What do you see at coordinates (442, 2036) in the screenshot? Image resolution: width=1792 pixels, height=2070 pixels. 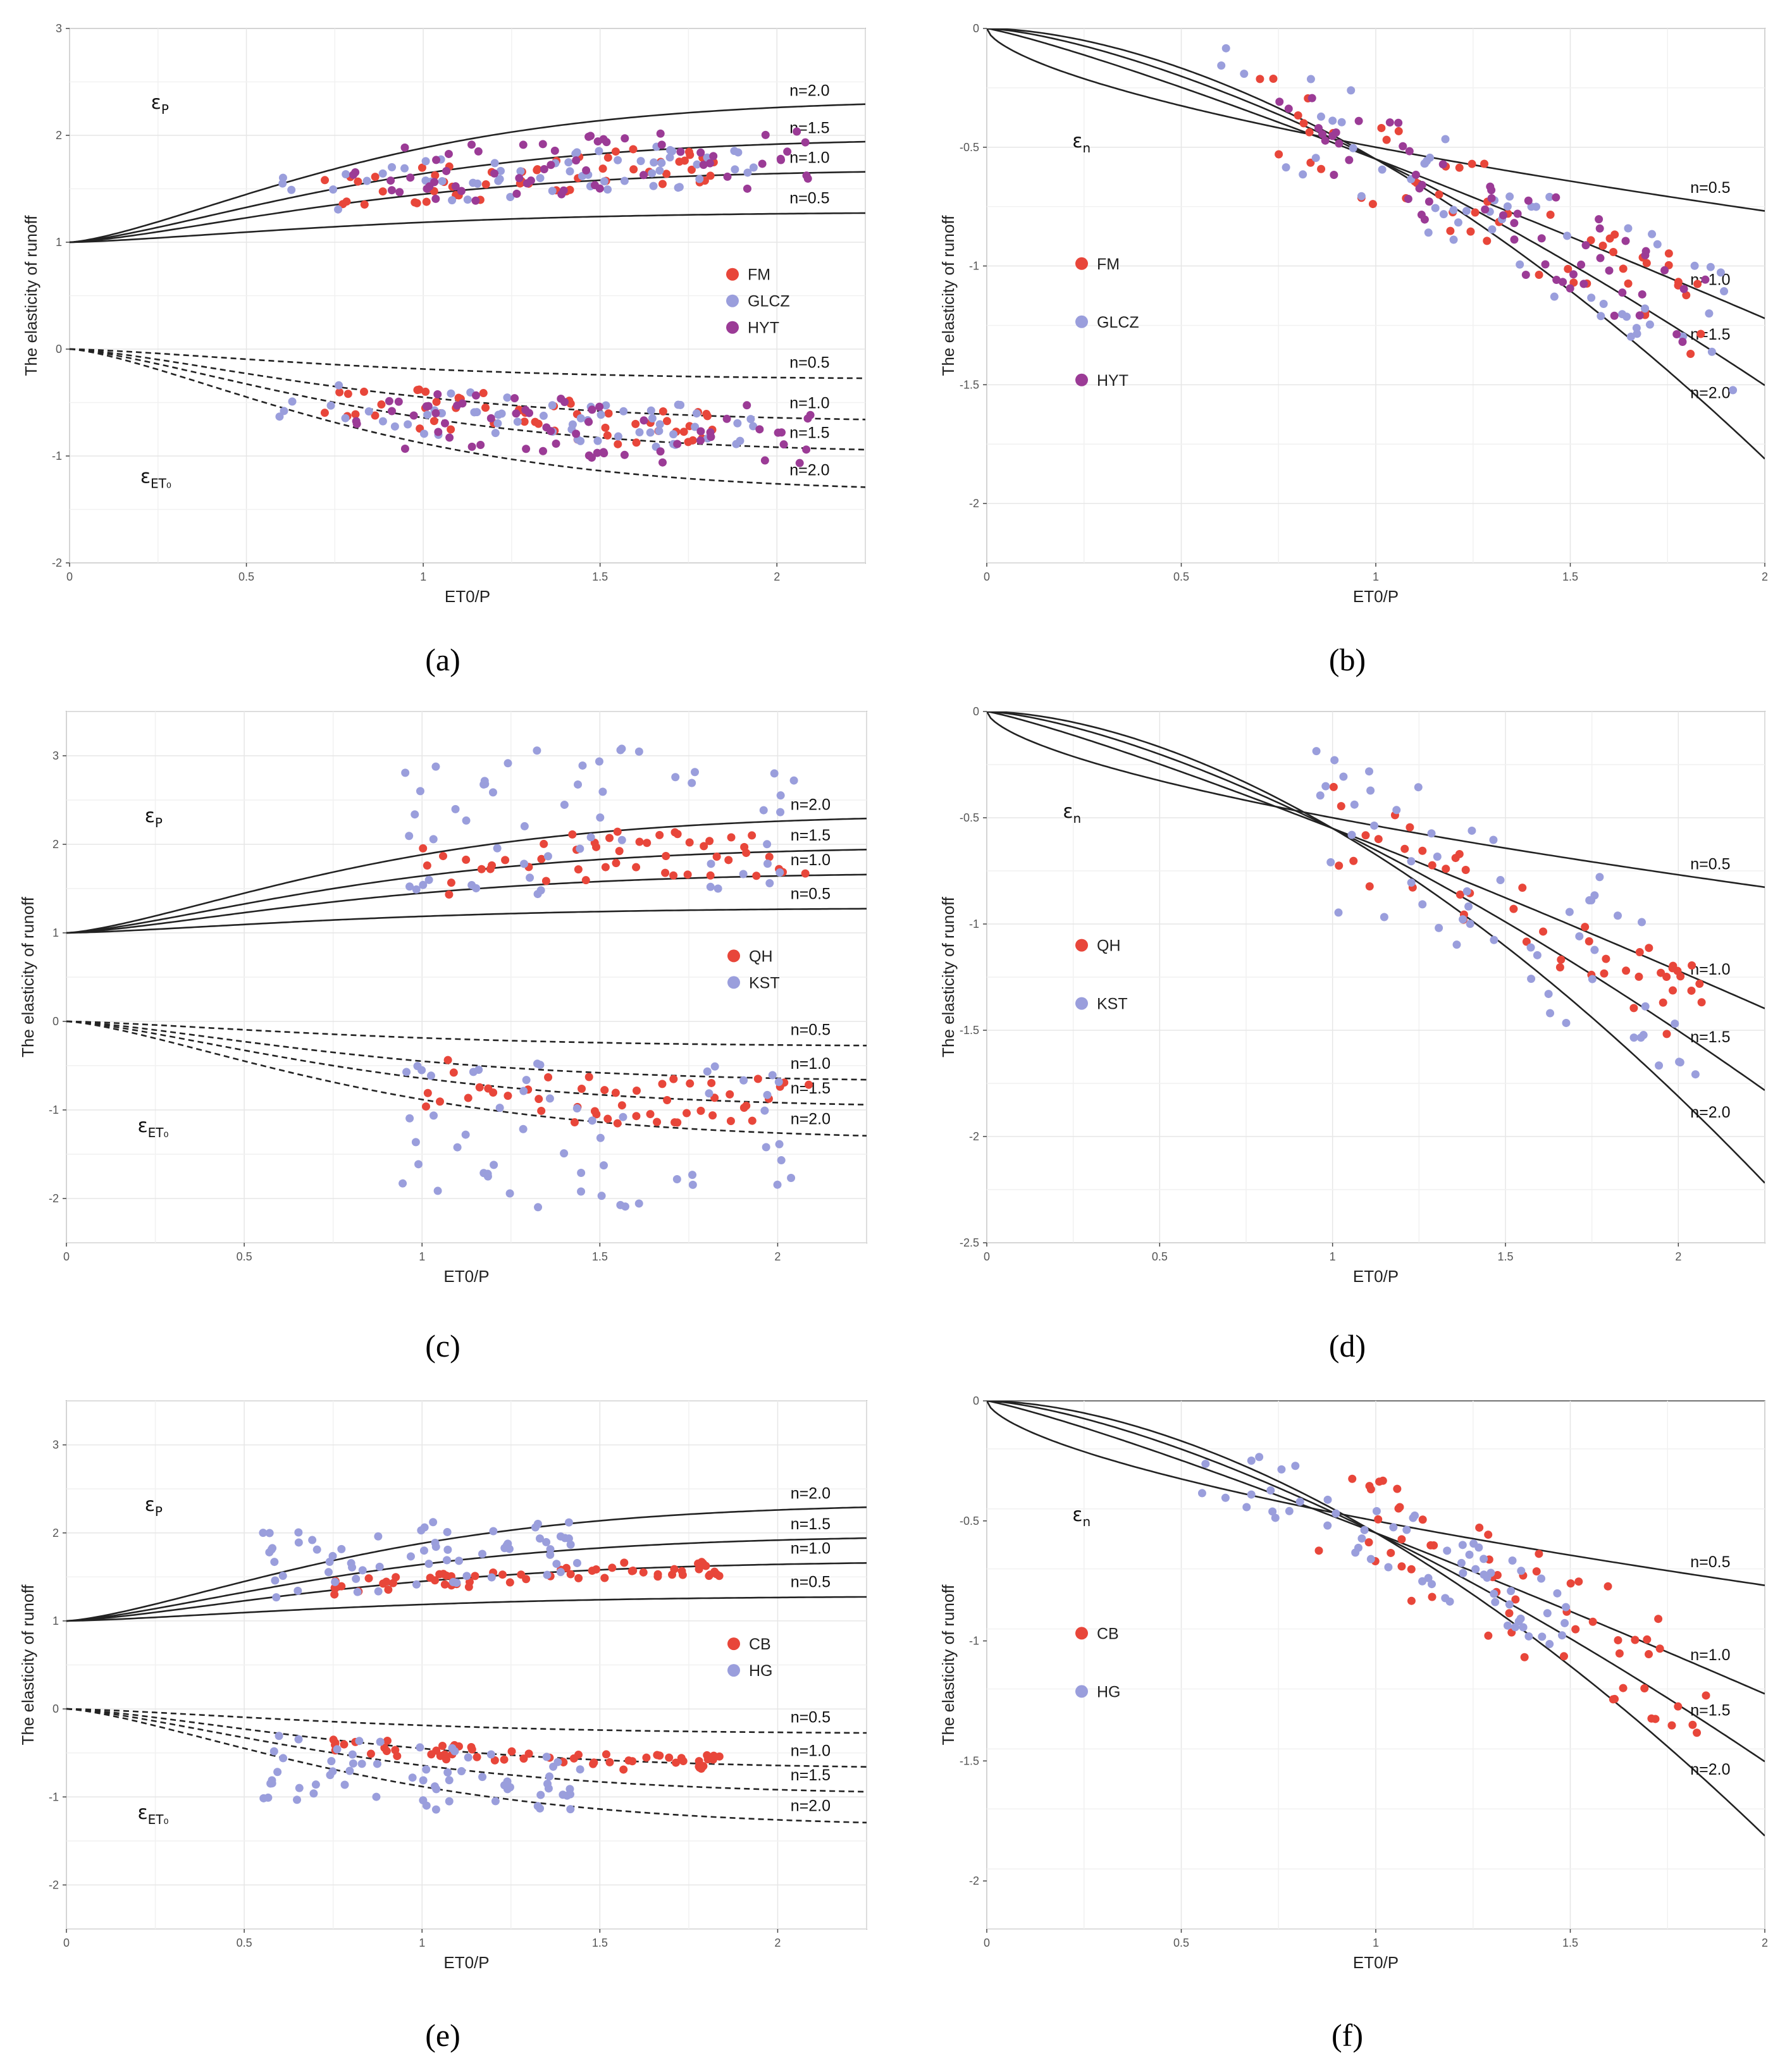 I see `panel-caption: (e)` at bounding box center [442, 2036].